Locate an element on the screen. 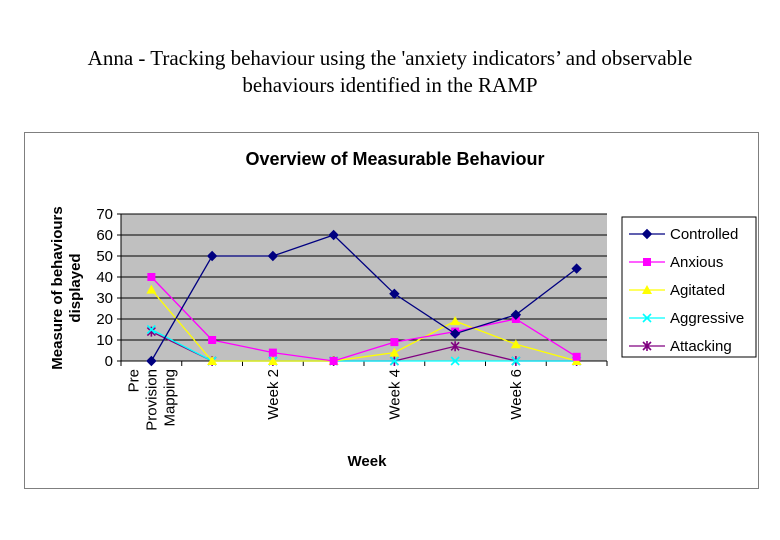 This screenshot has height=540, width=780. legend-label: Controlled is located at coordinates (704, 234).